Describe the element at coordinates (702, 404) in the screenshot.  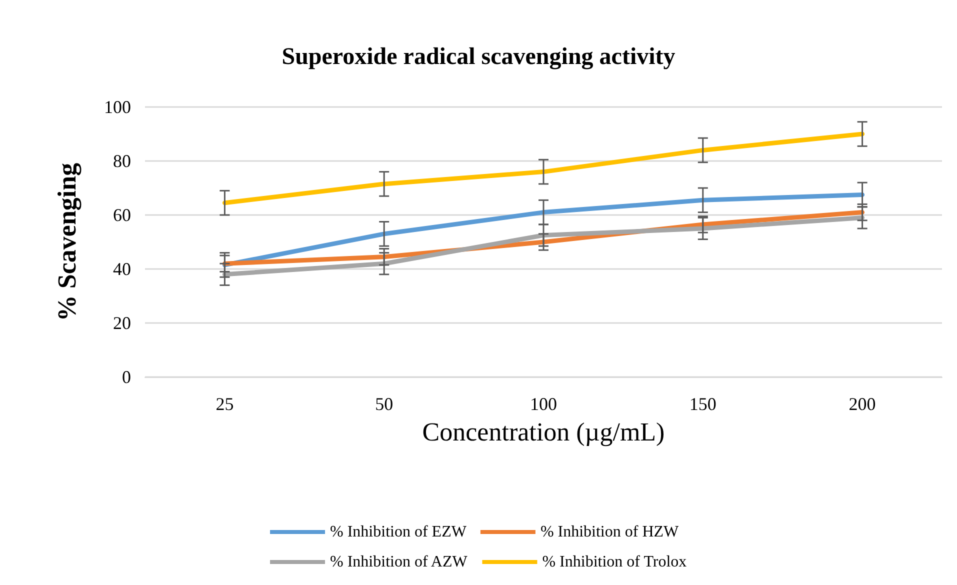
I see `x-tick-label: 150` at that location.